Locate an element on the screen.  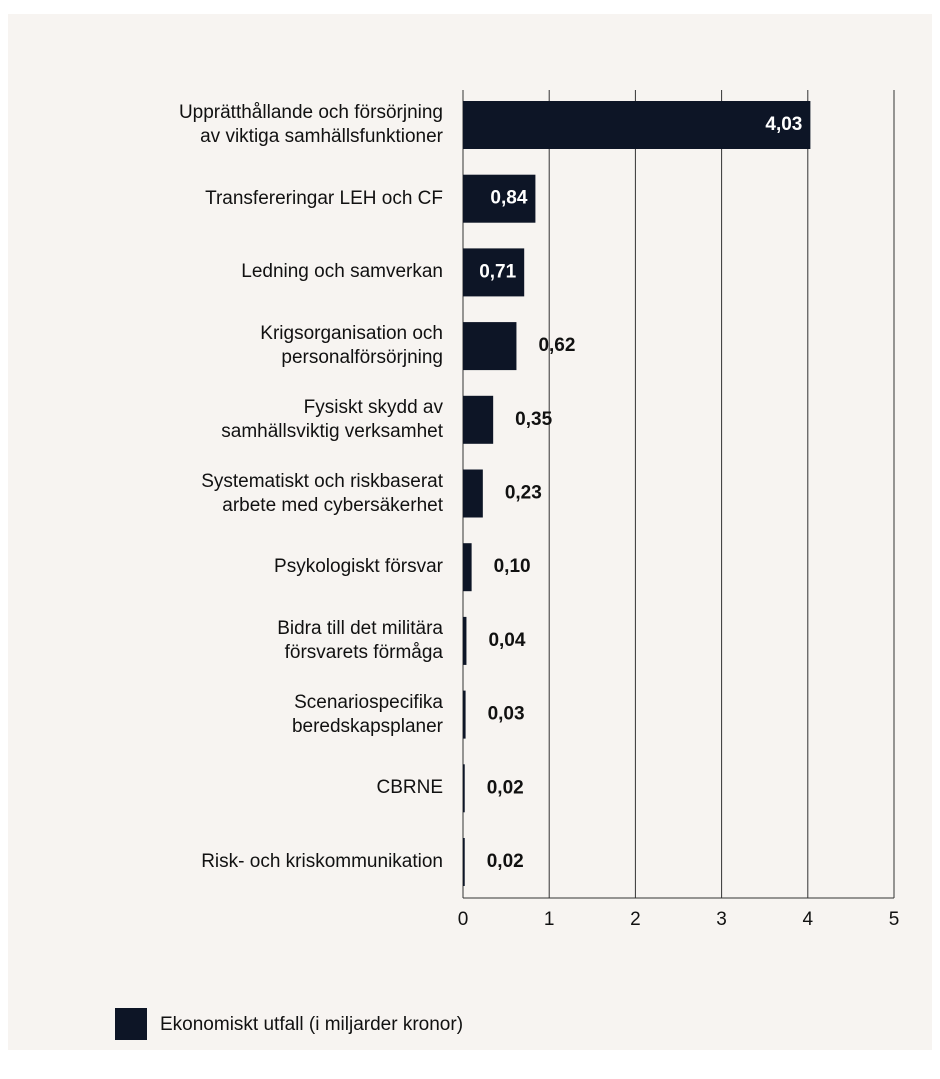
x-tick-label: 0 is located at coordinates (463, 919).